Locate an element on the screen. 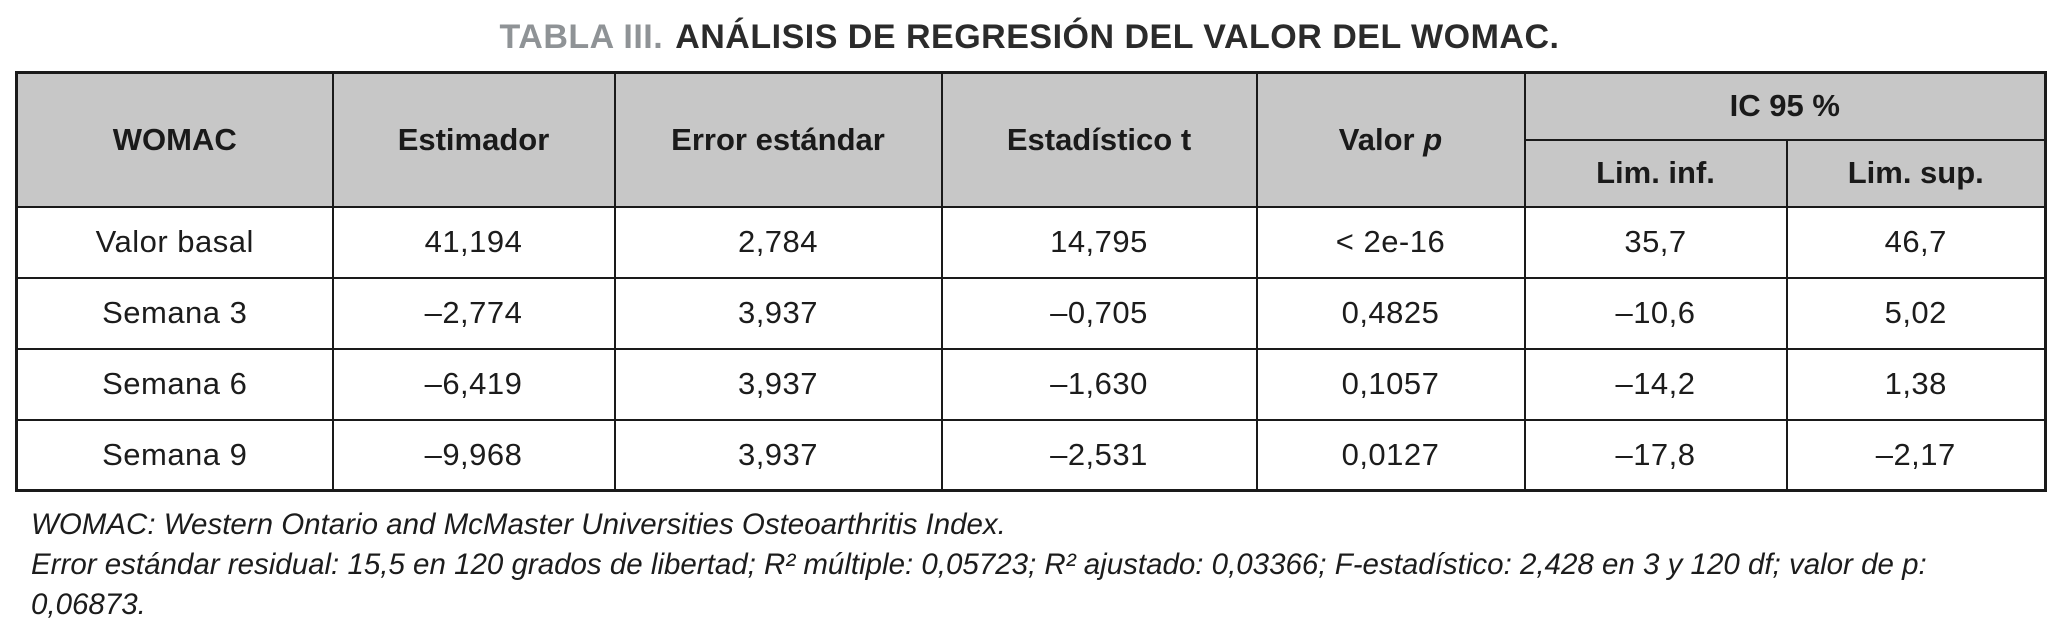 The image size is (2059, 640). cell-estadistico-t: –1,630 is located at coordinates (1099, 384).